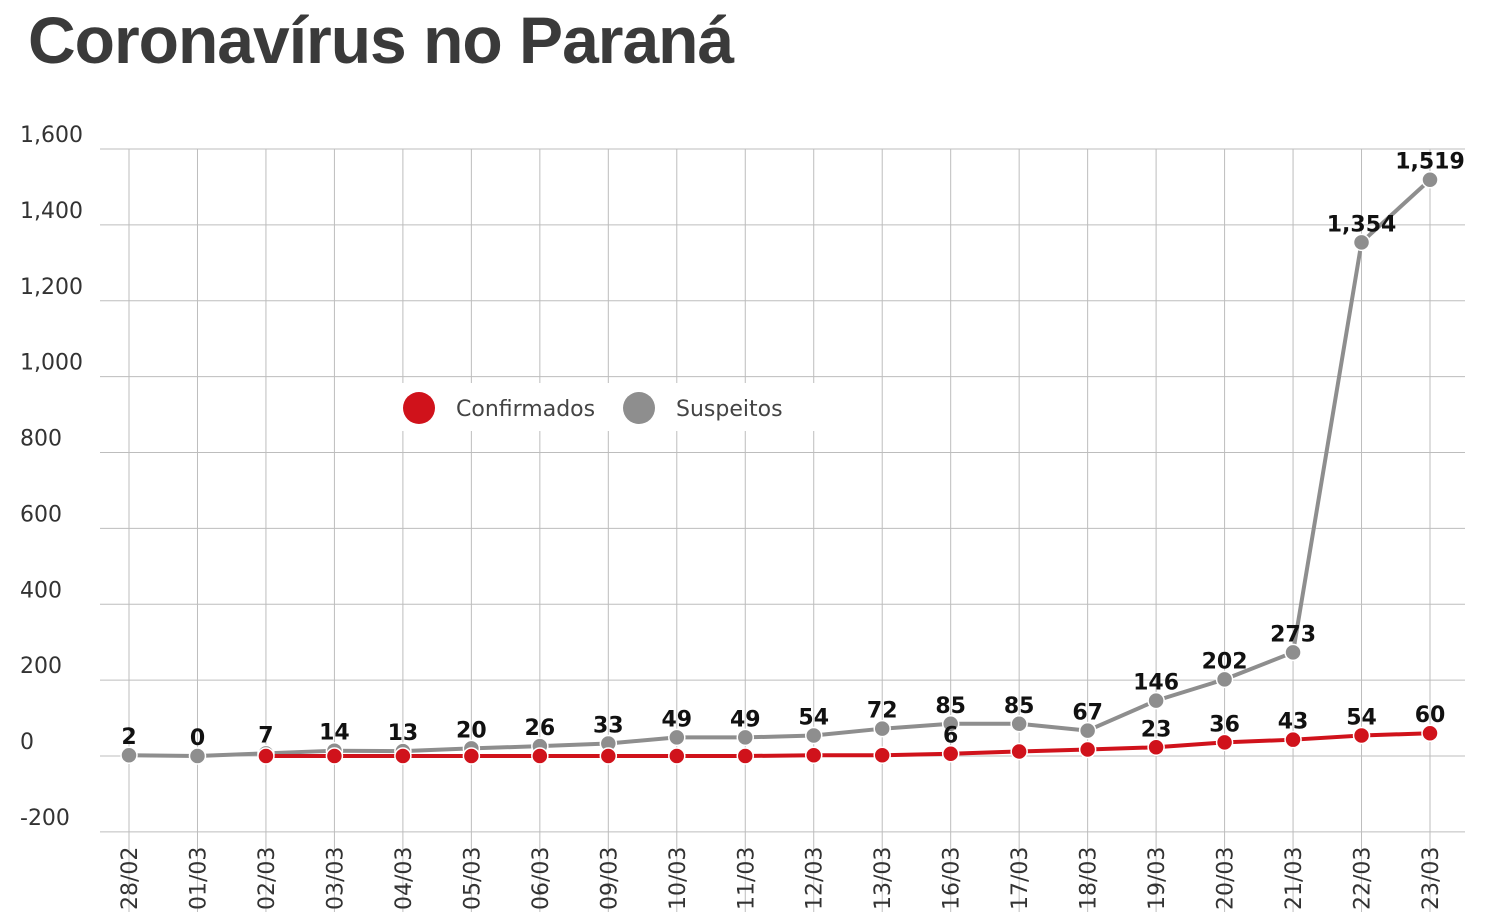 This screenshot has height=922, width=1500. What do you see at coordinates (265, 735) in the screenshot?
I see `data-label: 7` at bounding box center [265, 735].